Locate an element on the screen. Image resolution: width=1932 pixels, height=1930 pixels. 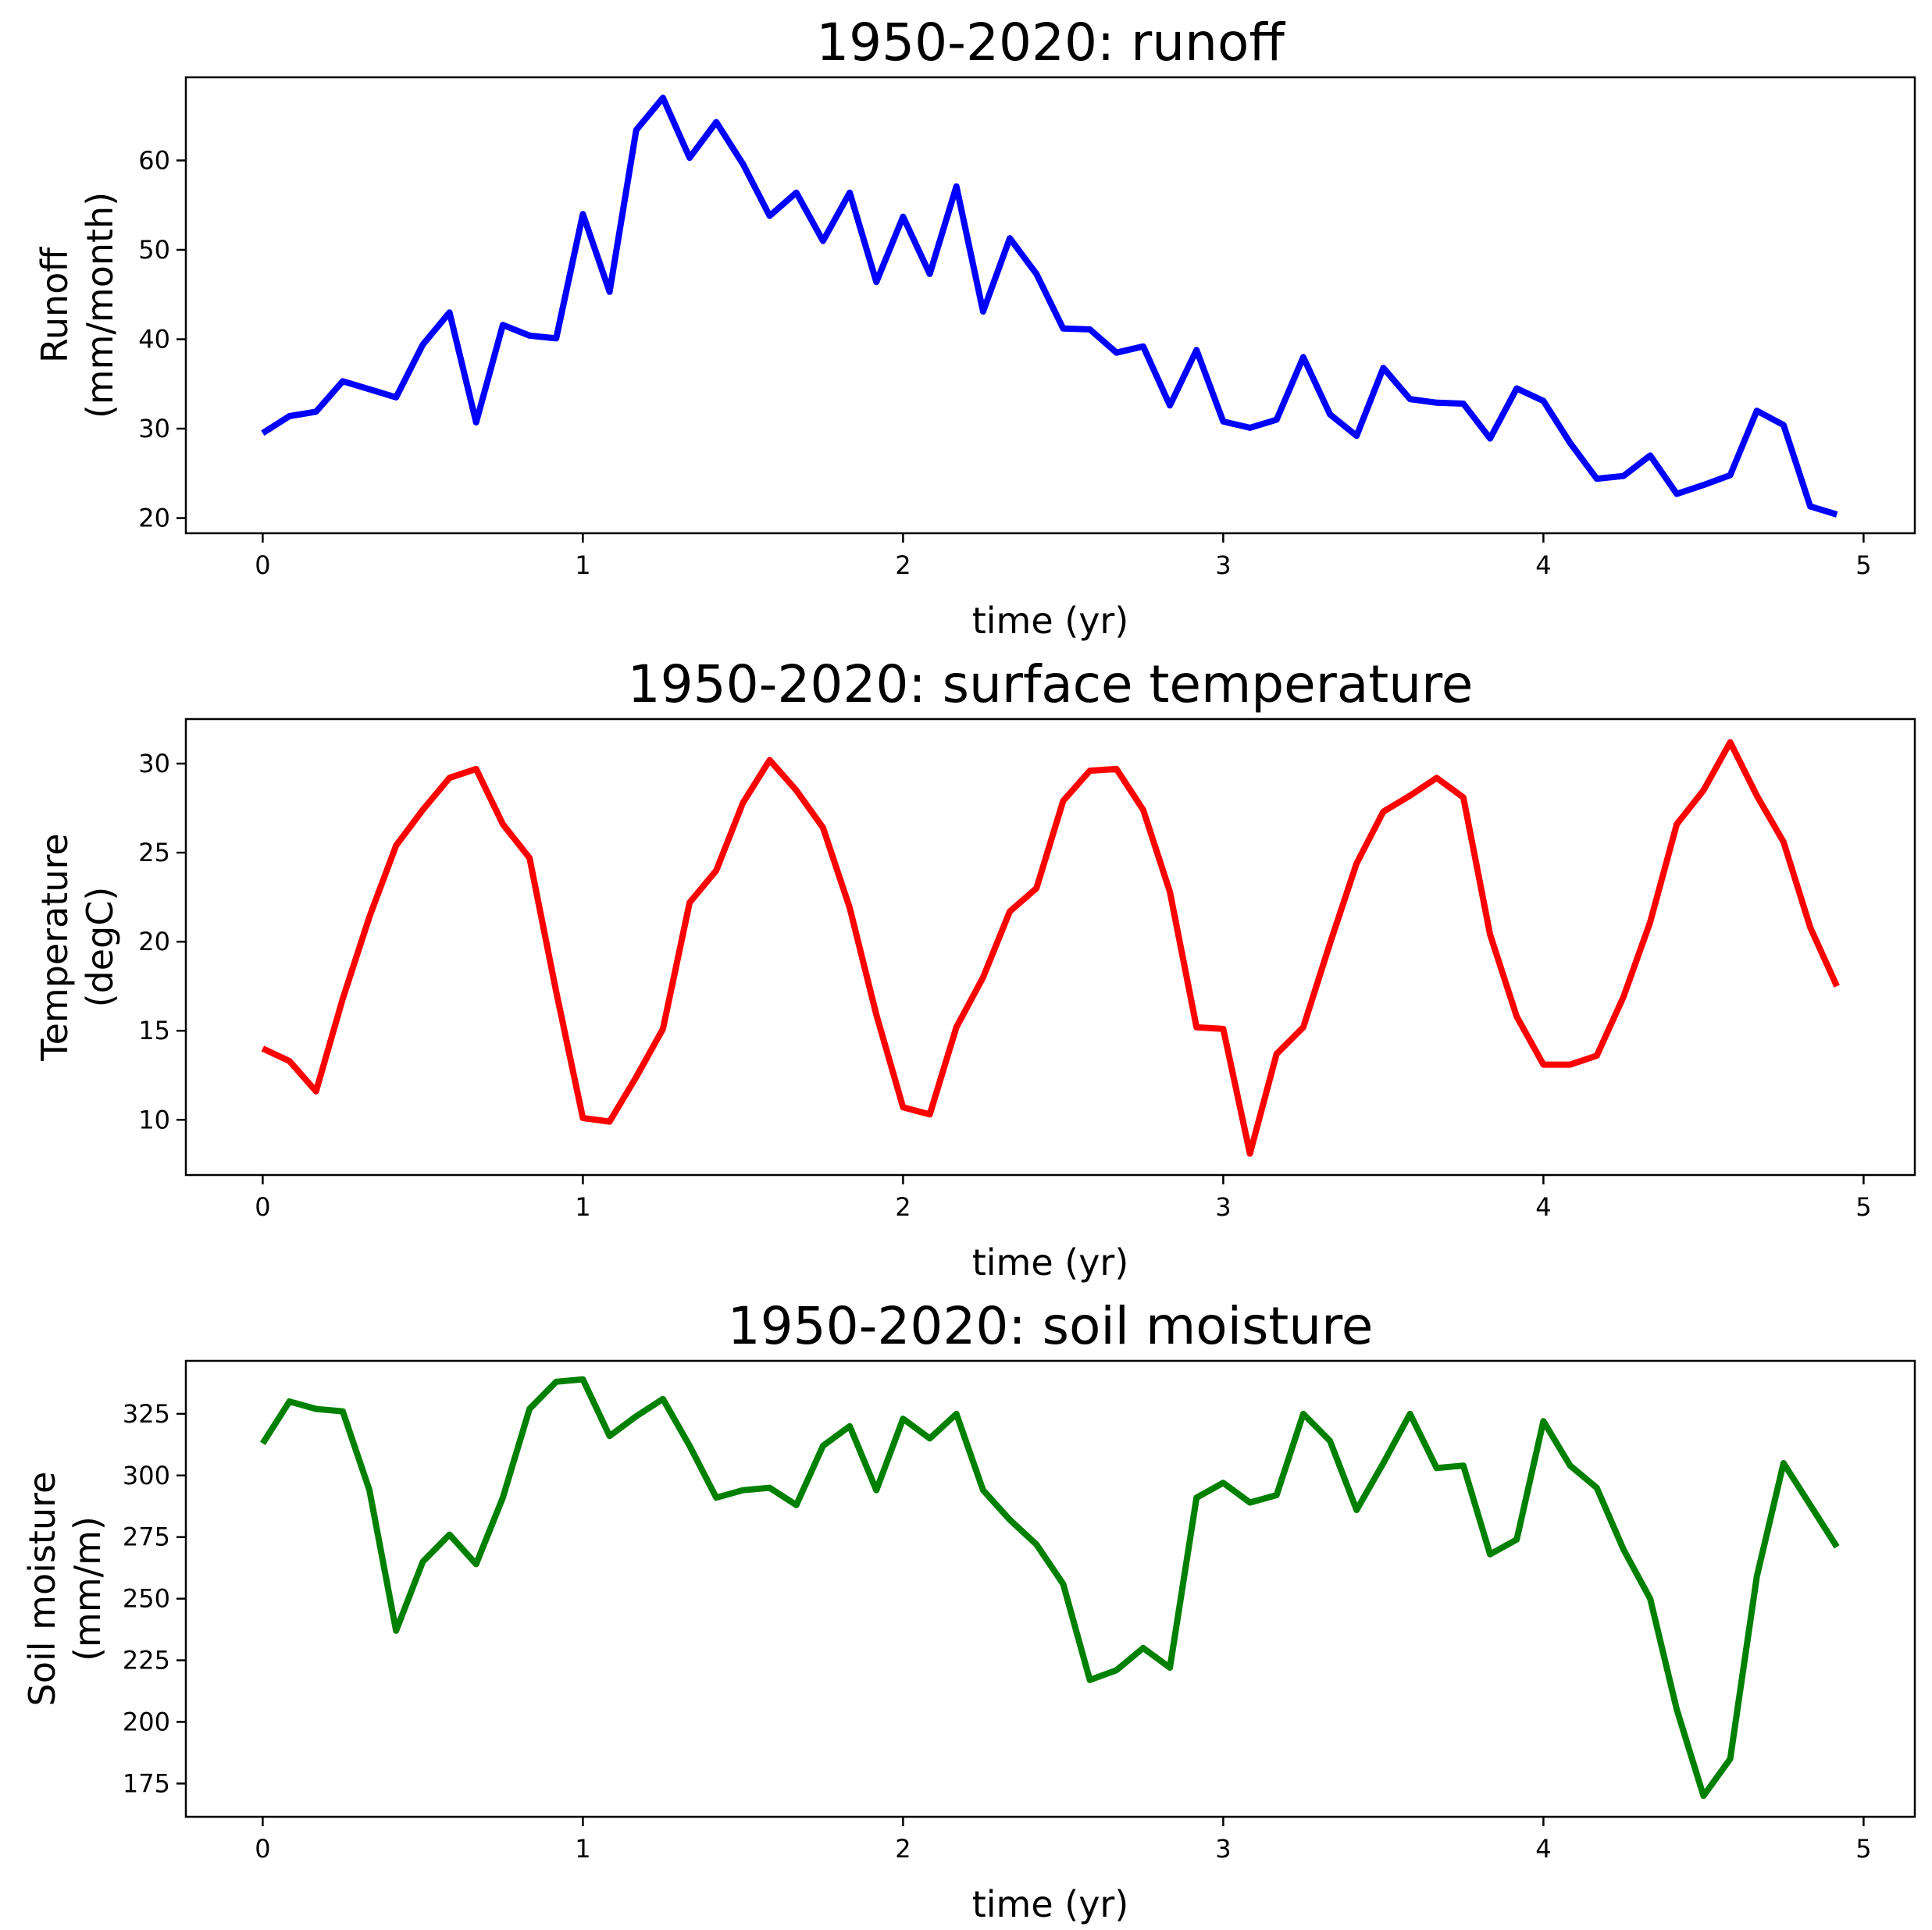
temperature-chart-title: 1950-2020: surface temperature is located at coordinates (1051, 684).